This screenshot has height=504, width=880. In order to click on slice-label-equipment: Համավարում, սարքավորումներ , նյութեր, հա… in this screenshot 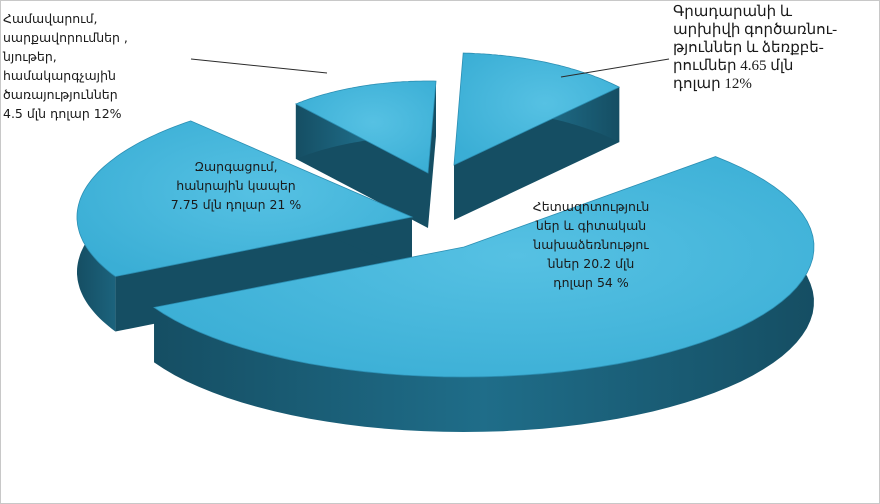, I will do `click(65, 66)`.